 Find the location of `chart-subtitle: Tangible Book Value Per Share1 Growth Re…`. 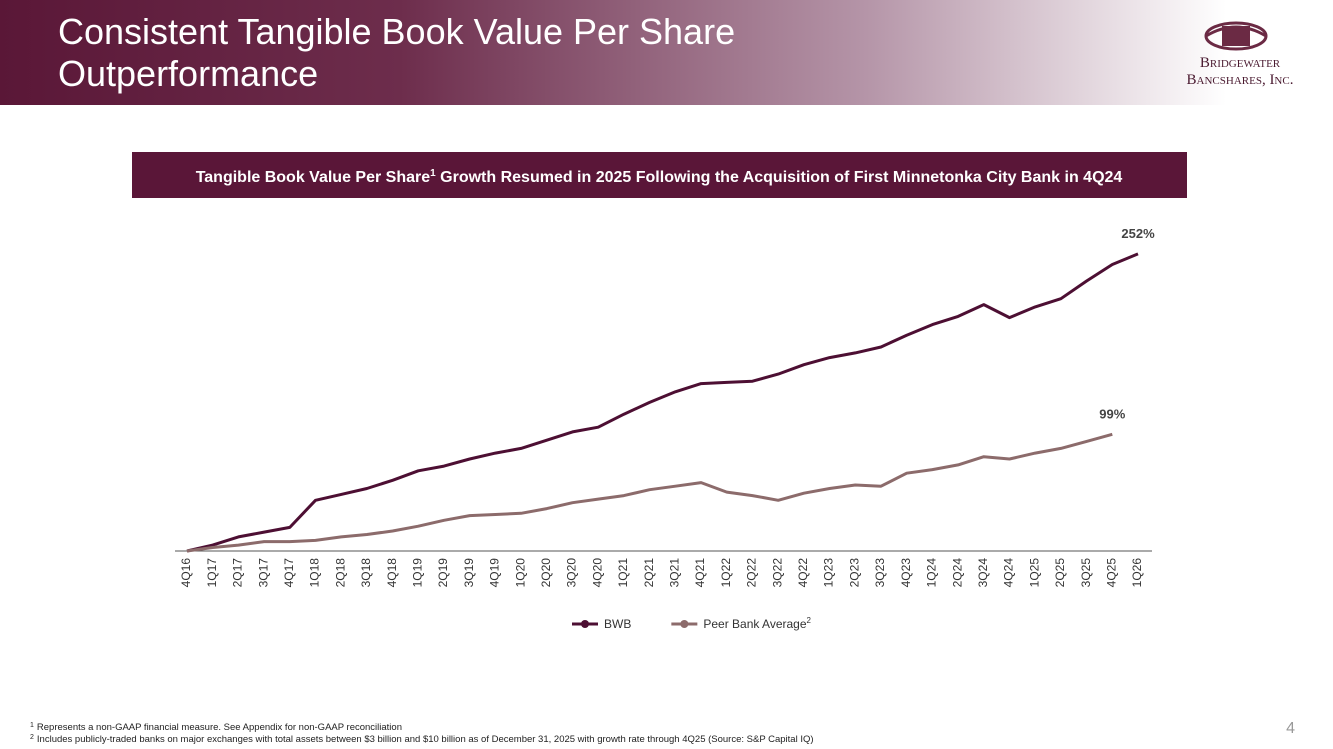

chart-subtitle: Tangible Book Value Per Share1 Growth Re… is located at coordinates (659, 177).